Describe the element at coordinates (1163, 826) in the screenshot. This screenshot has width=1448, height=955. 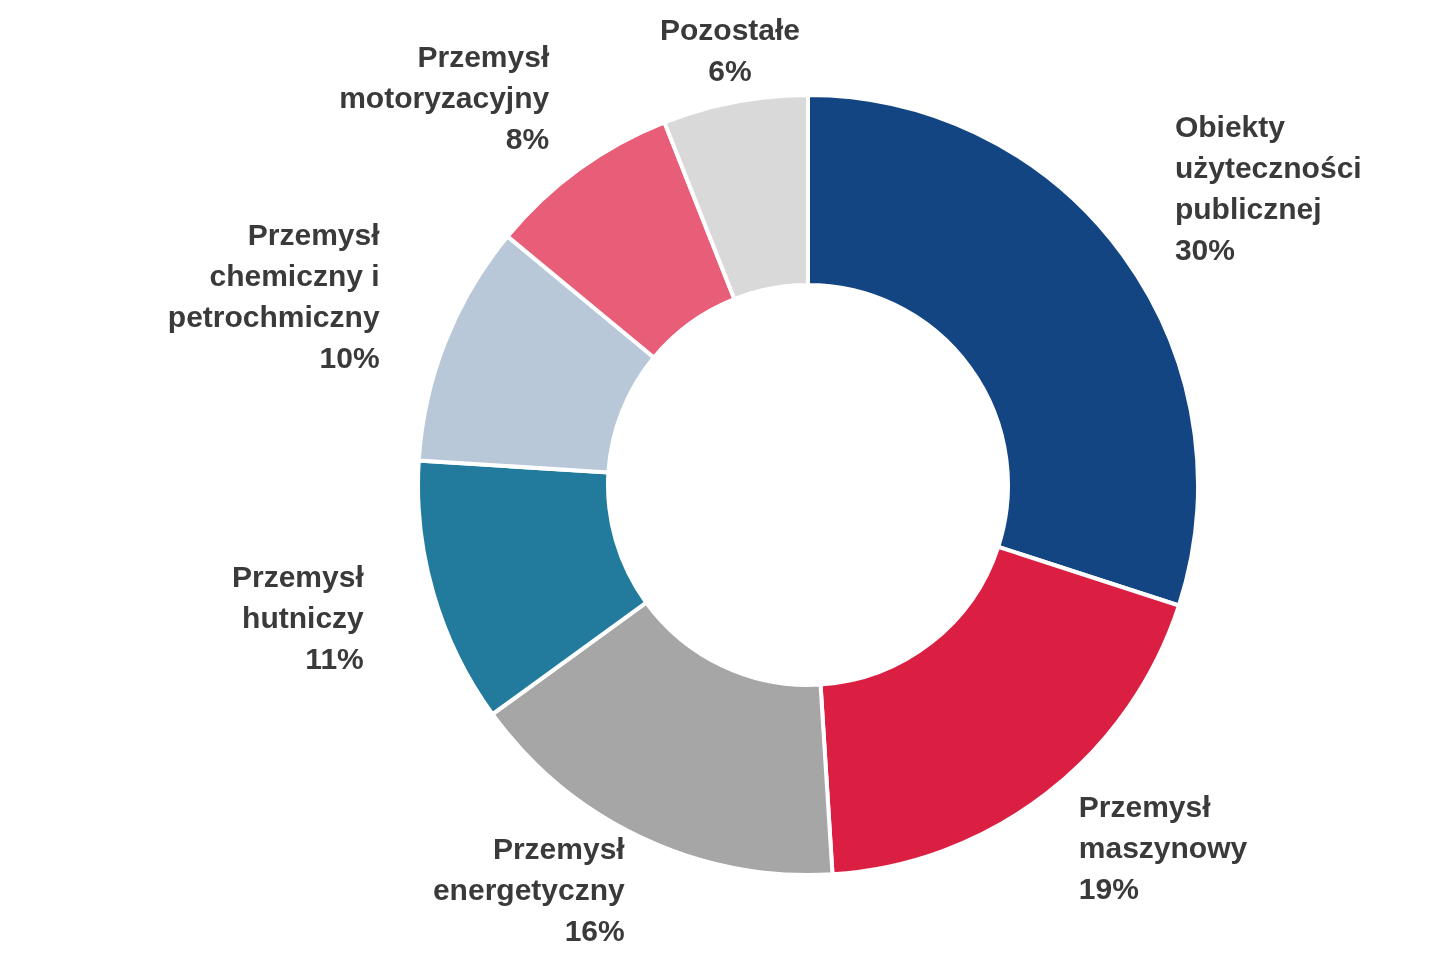
I see `slice-label: Przemysł maszynowy` at that location.